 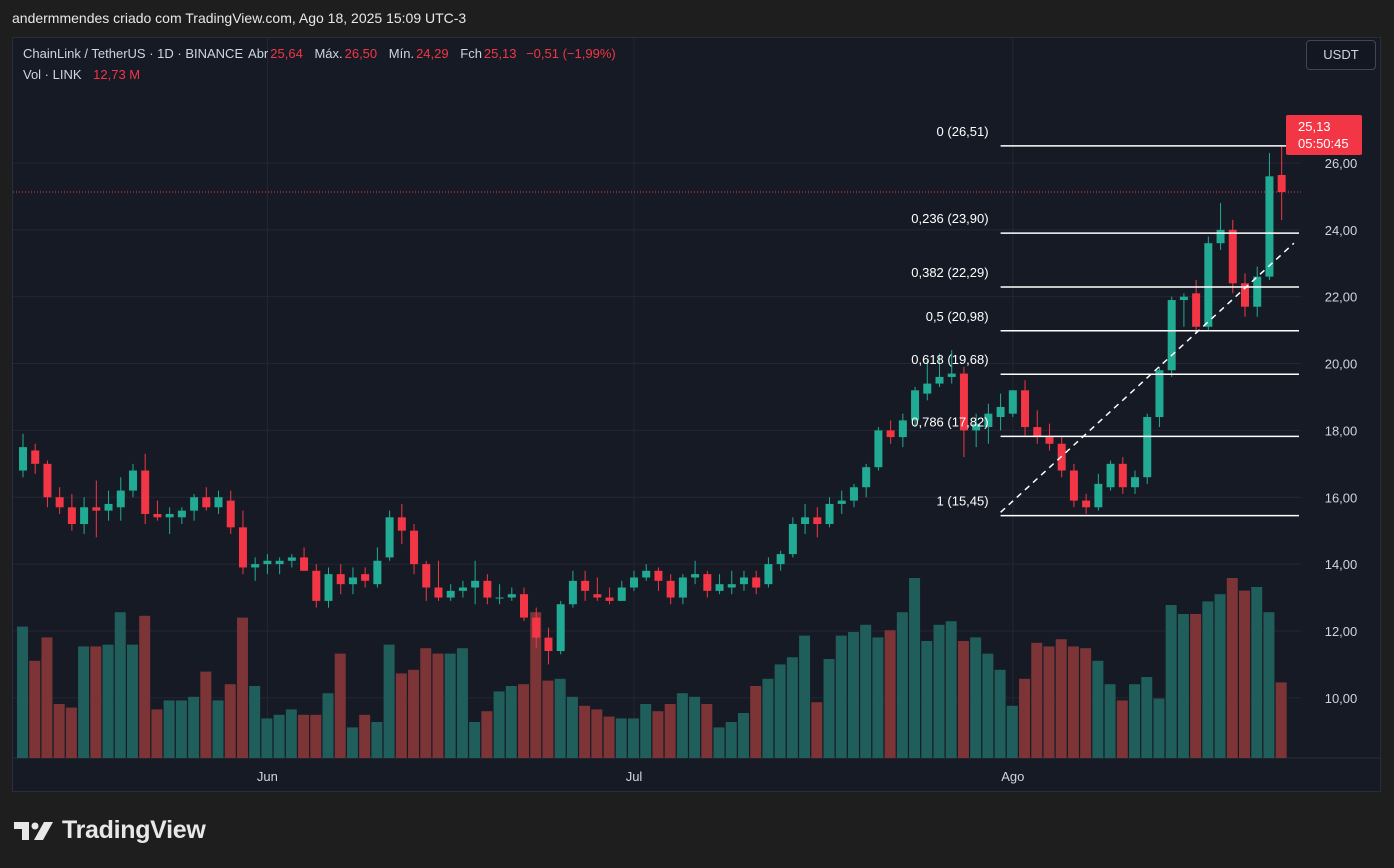 What do you see at coordinates (1324, 135) in the screenshot?
I see `current-price-tag: 25,13 05:50:45` at bounding box center [1324, 135].